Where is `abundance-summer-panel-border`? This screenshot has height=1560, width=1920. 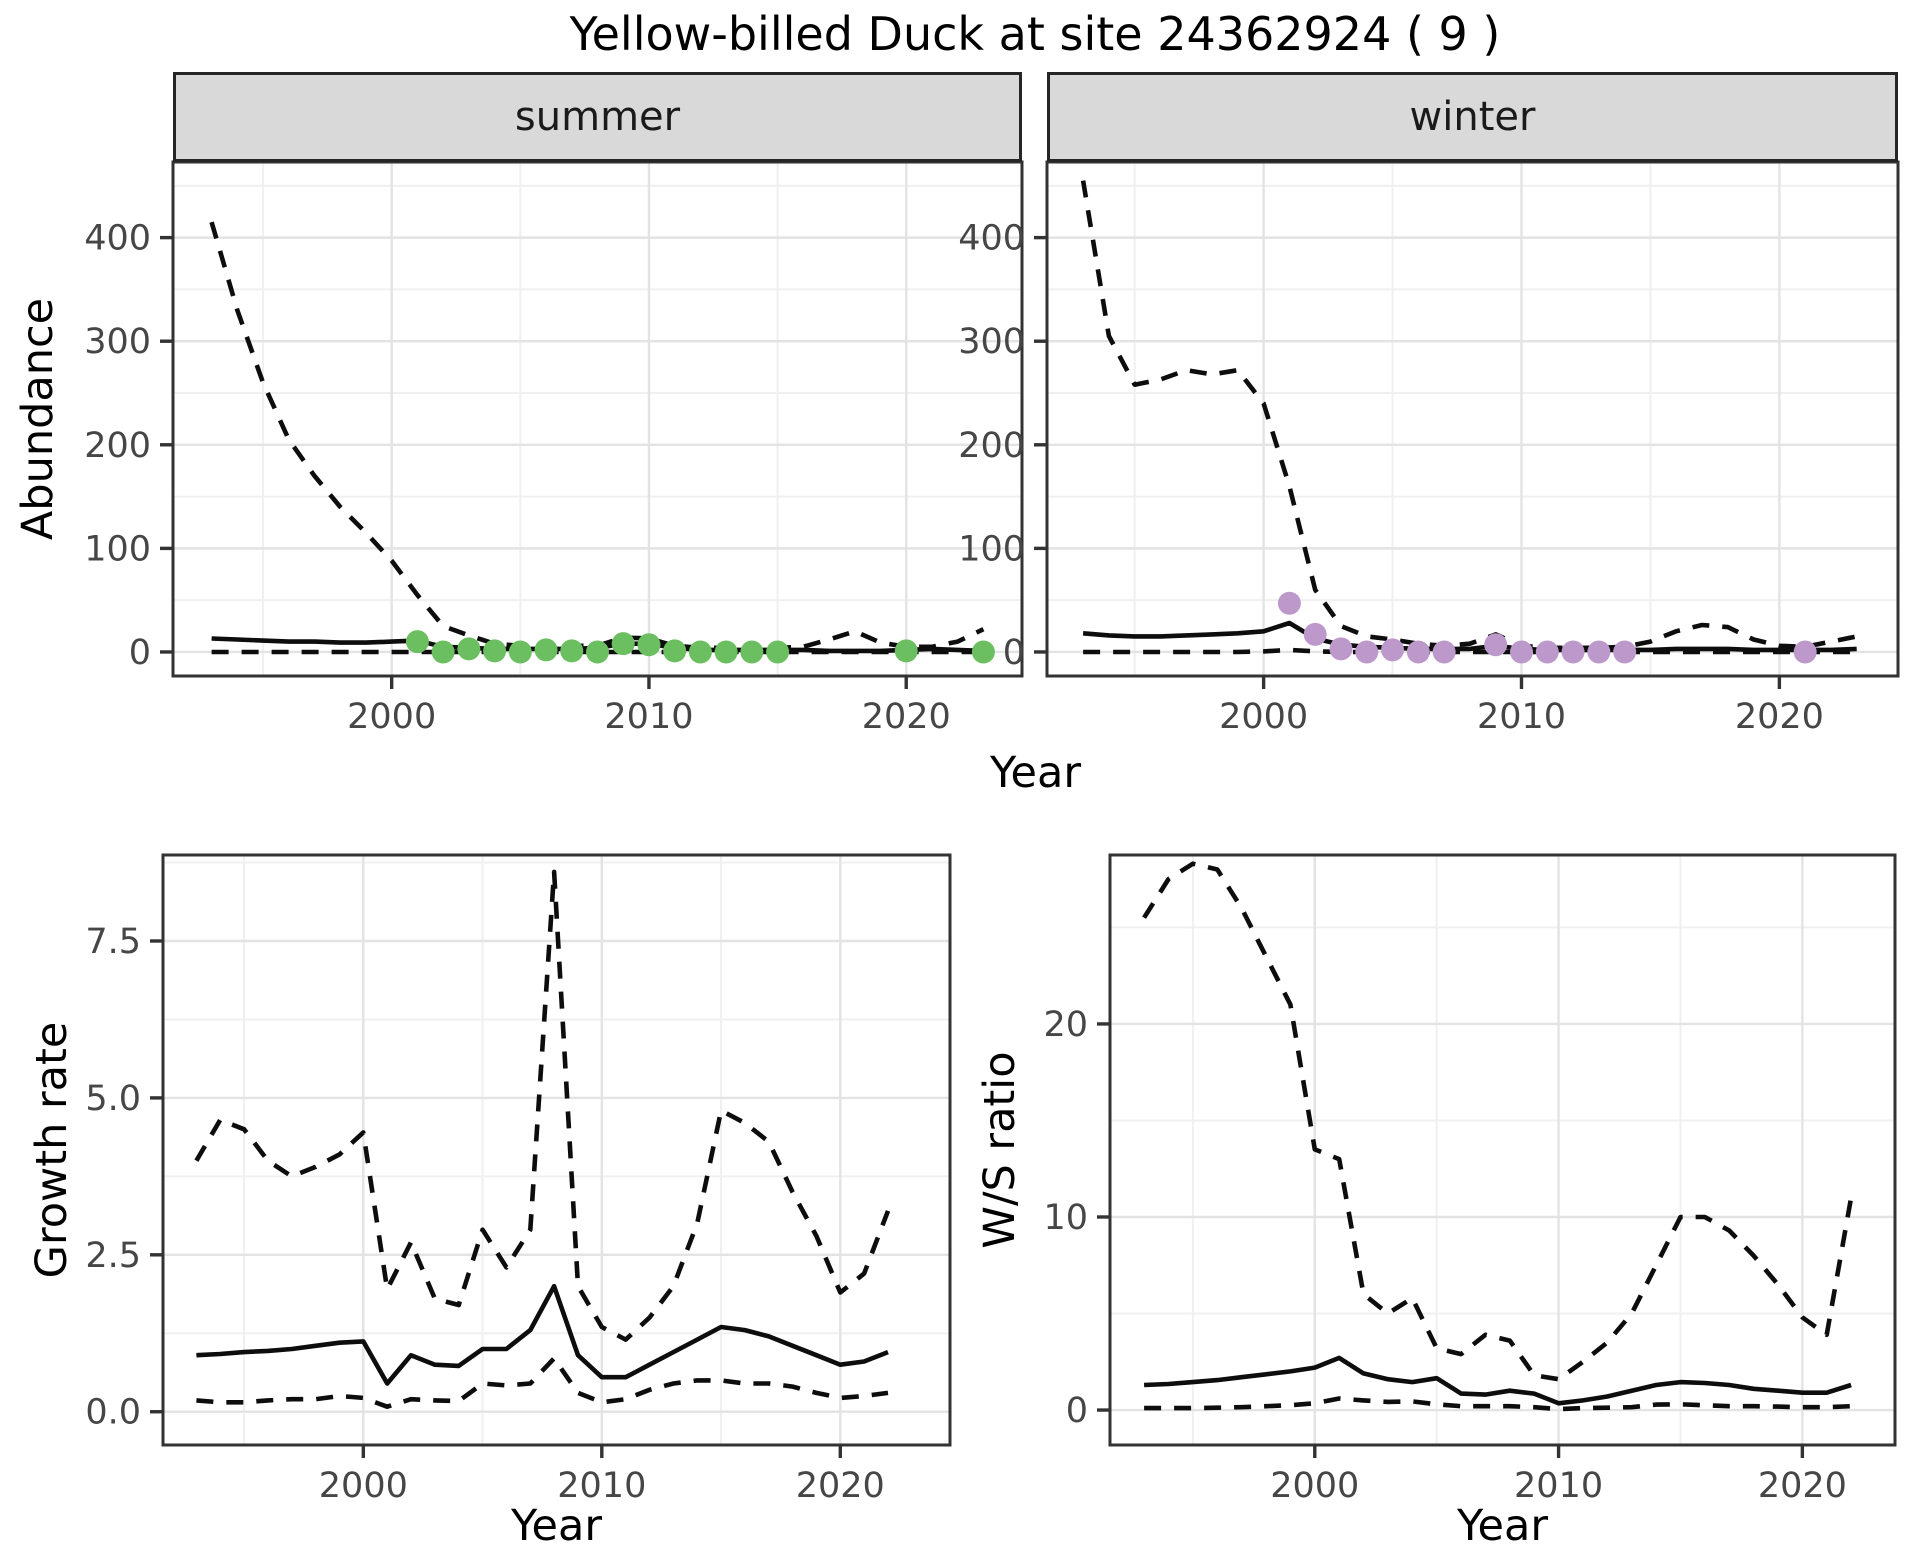
abundance-summer-panel-border is located at coordinates (597, 419).